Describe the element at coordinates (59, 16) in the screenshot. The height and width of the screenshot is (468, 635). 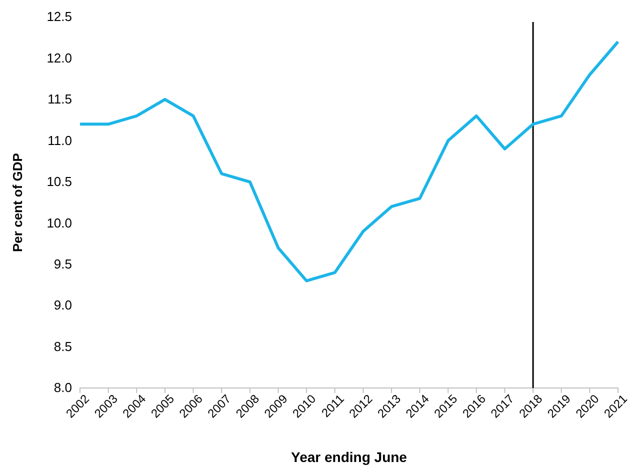
I see `y-tick-label: 12.5` at that location.